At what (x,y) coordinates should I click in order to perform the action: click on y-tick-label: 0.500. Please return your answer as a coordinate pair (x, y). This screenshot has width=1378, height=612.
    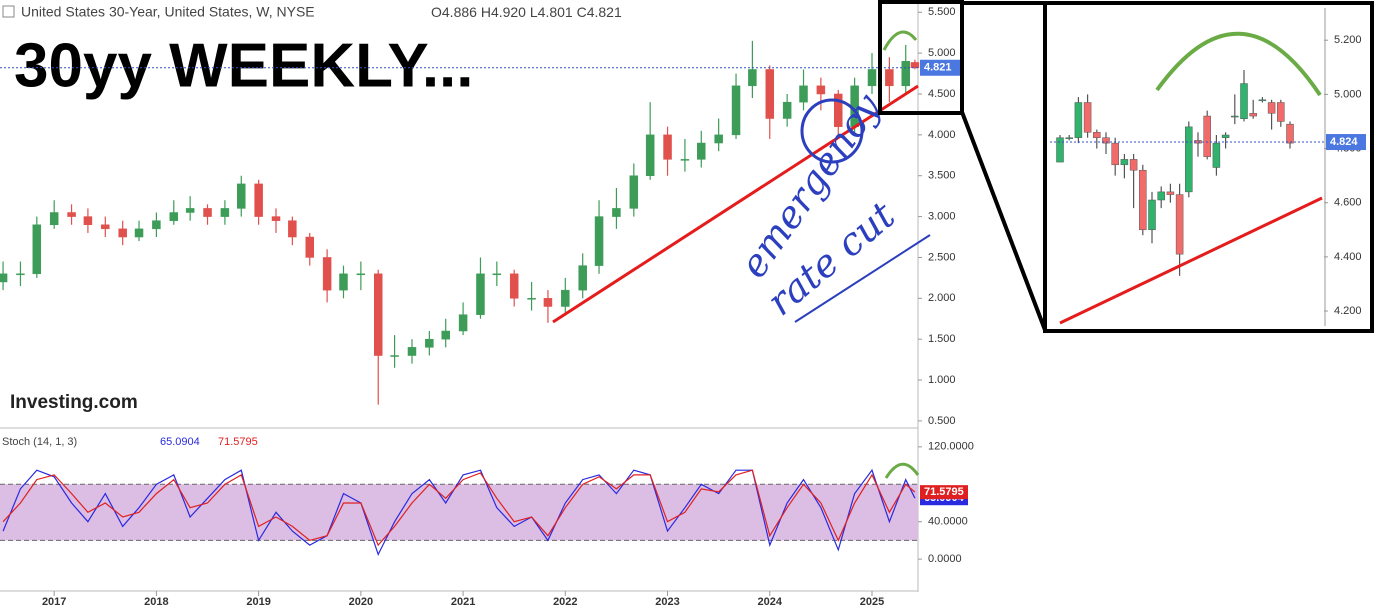
    Looking at the image, I should click on (942, 421).